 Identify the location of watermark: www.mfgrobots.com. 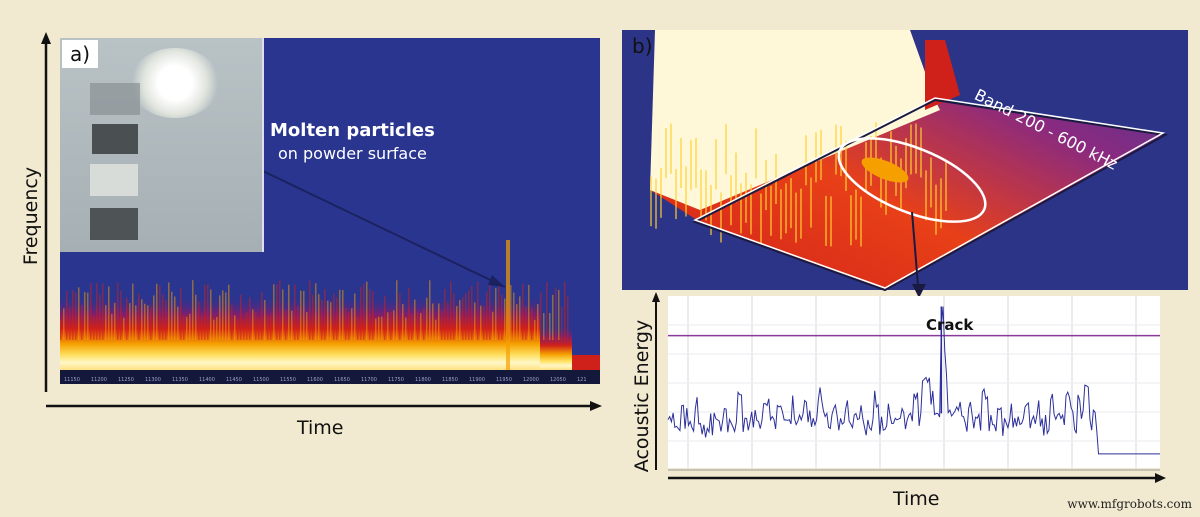
(1129, 504).